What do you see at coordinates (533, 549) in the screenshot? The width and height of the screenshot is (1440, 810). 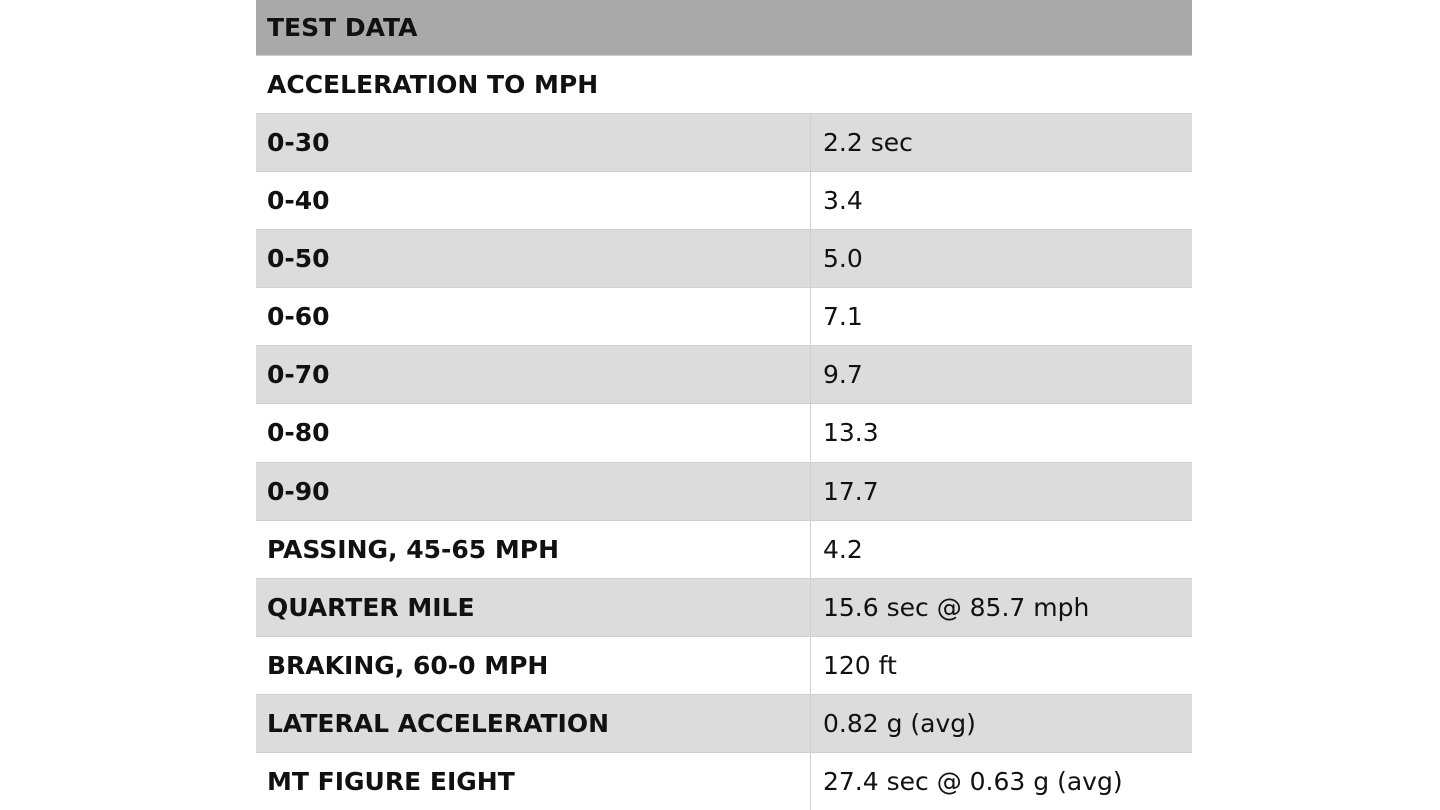 I see `row-label: PASSING, 45-65 MPH` at bounding box center [533, 549].